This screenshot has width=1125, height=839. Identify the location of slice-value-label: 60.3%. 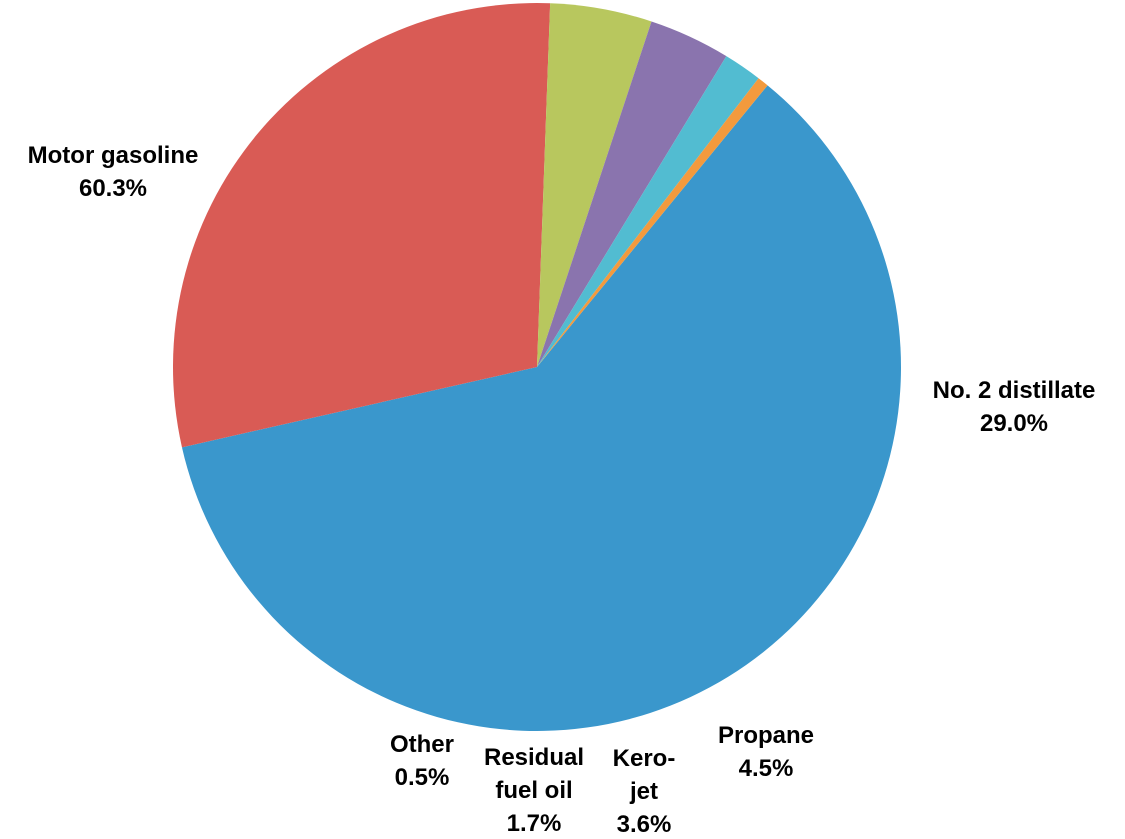
(113, 188).